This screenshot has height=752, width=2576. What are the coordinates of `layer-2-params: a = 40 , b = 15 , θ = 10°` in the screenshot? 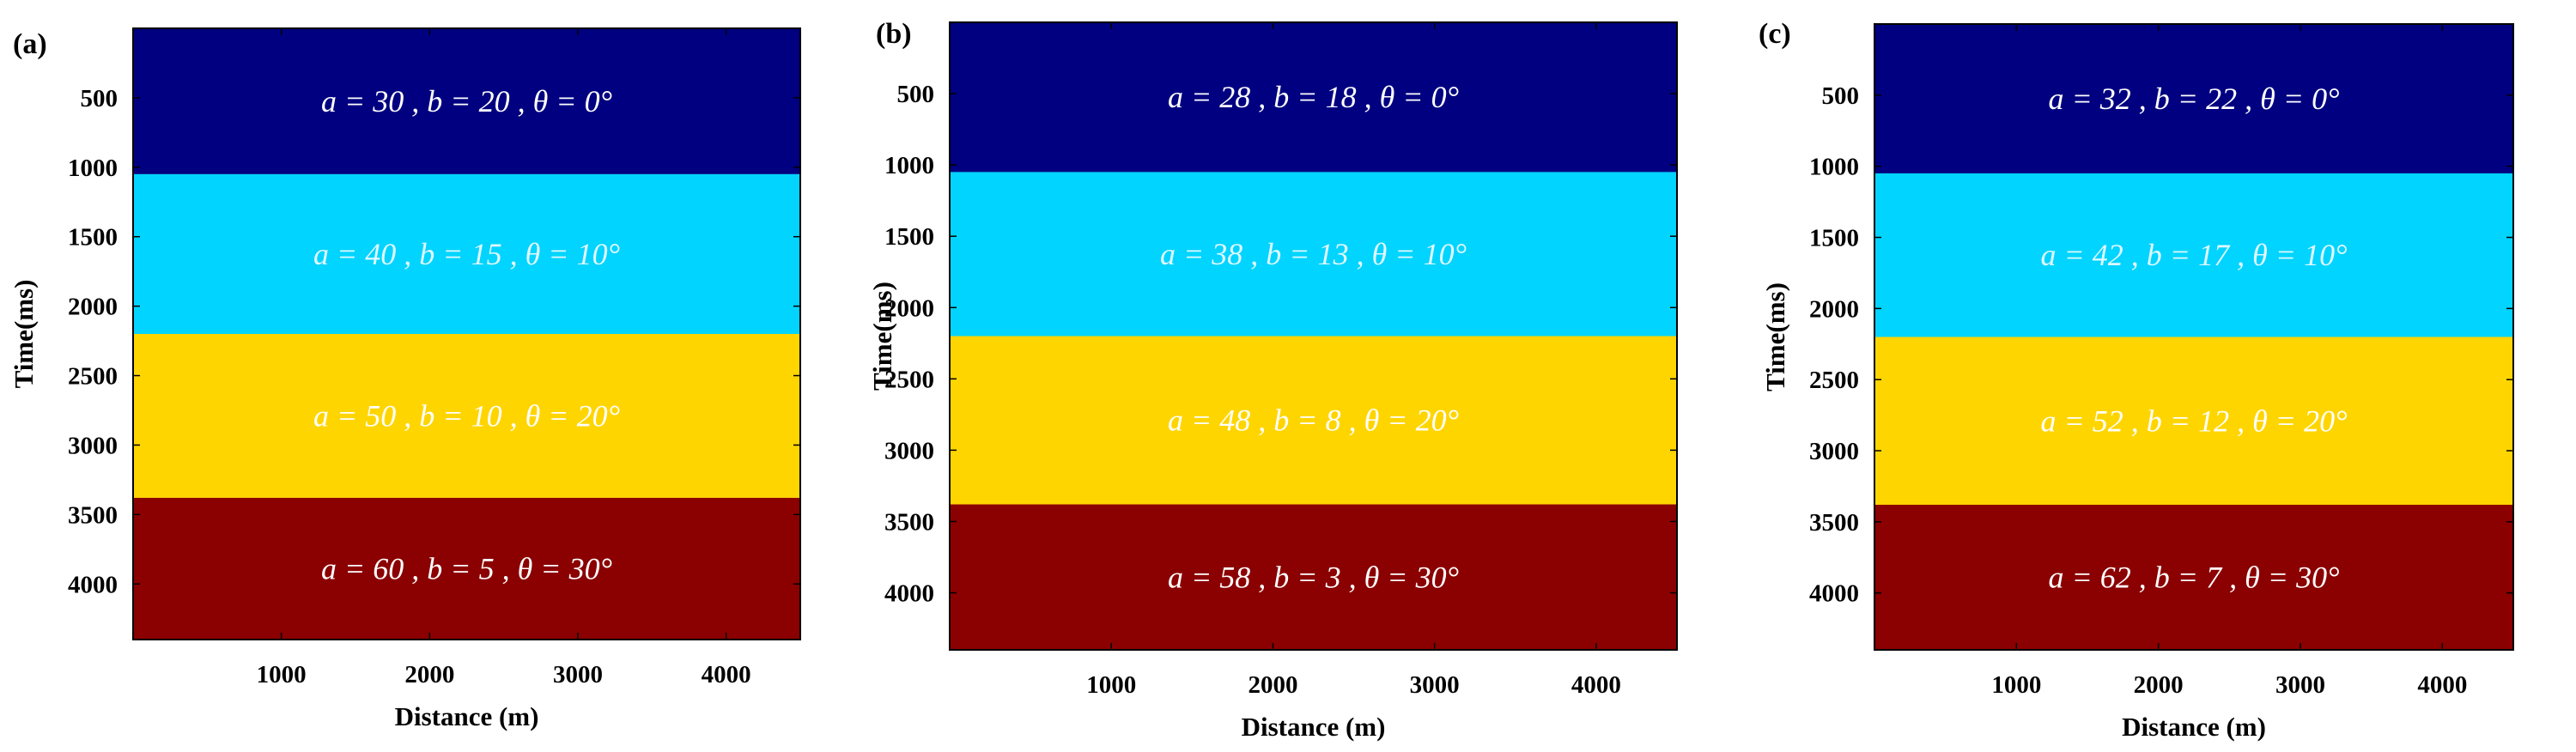 It's located at (466, 254).